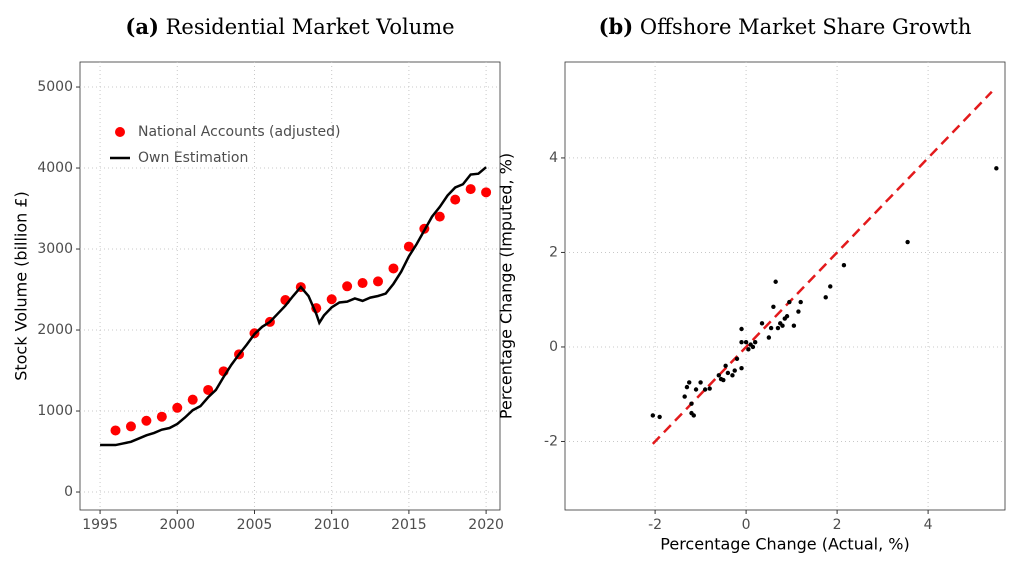 The height and width of the screenshot is (561, 1020). What do you see at coordinates (486, 525) in the screenshot?
I see `x-tick-label: 2020` at bounding box center [486, 525].